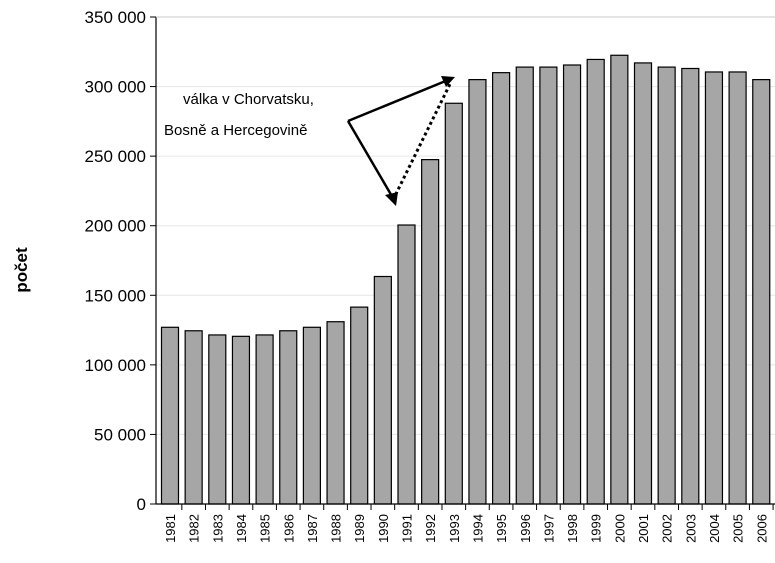  What do you see at coordinates (120, 434) in the screenshot?
I see `y-tick-label: 50 000` at bounding box center [120, 434].